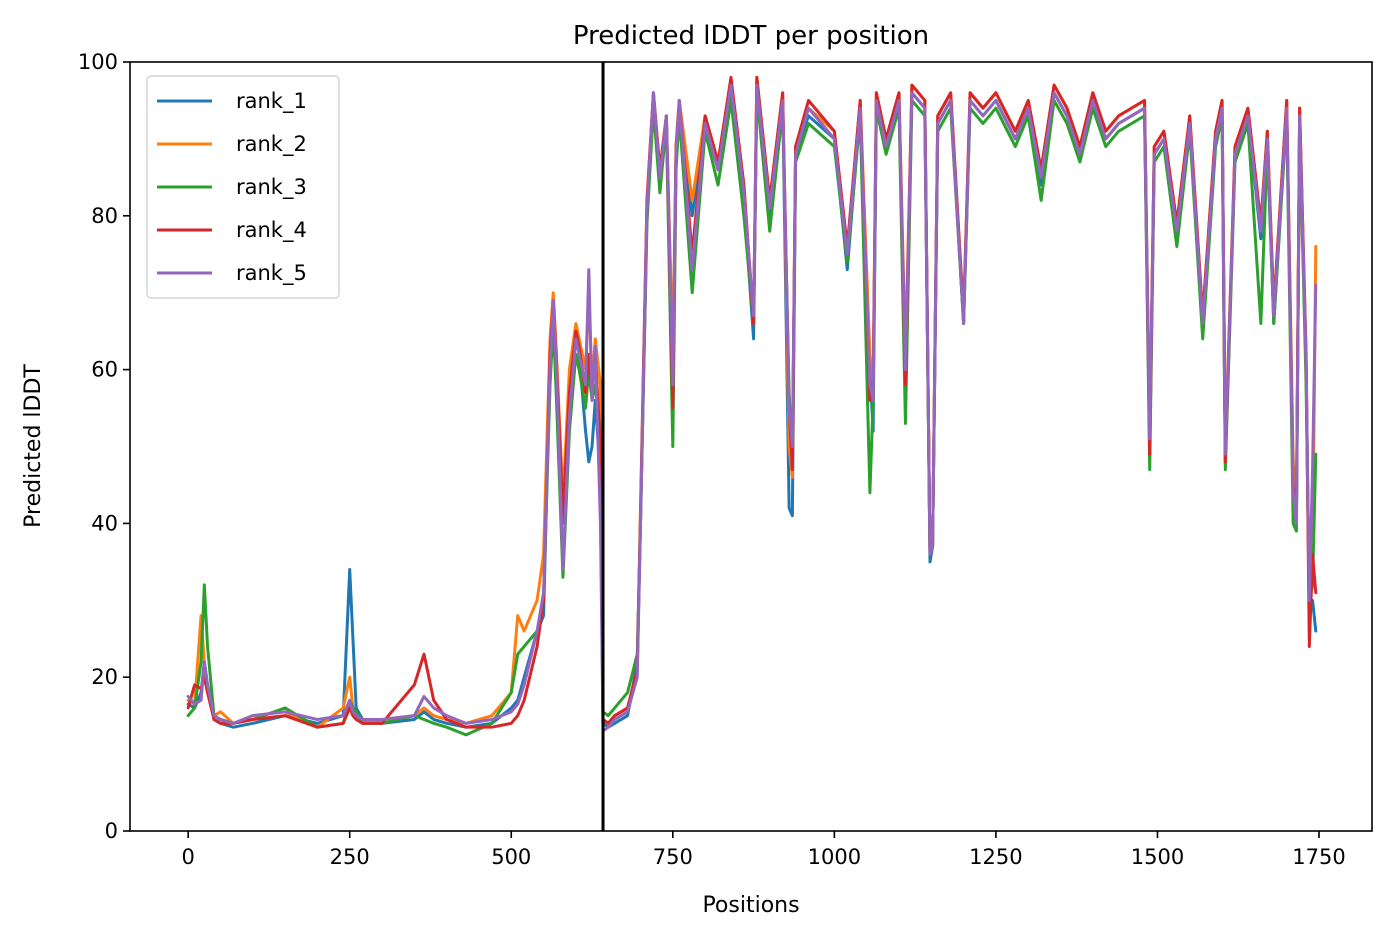 The height and width of the screenshot is (939, 1391). Describe the element at coordinates (511, 857) in the screenshot. I see `x-tick-label: 500` at that location.